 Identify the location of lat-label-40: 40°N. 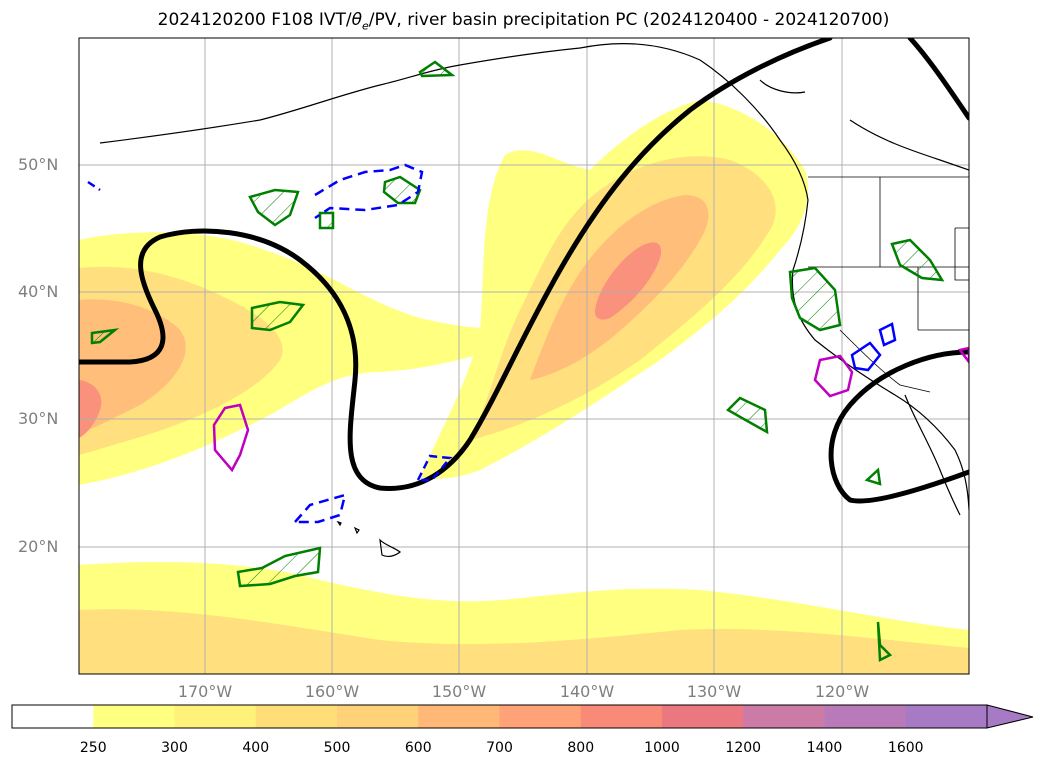
(38, 291).